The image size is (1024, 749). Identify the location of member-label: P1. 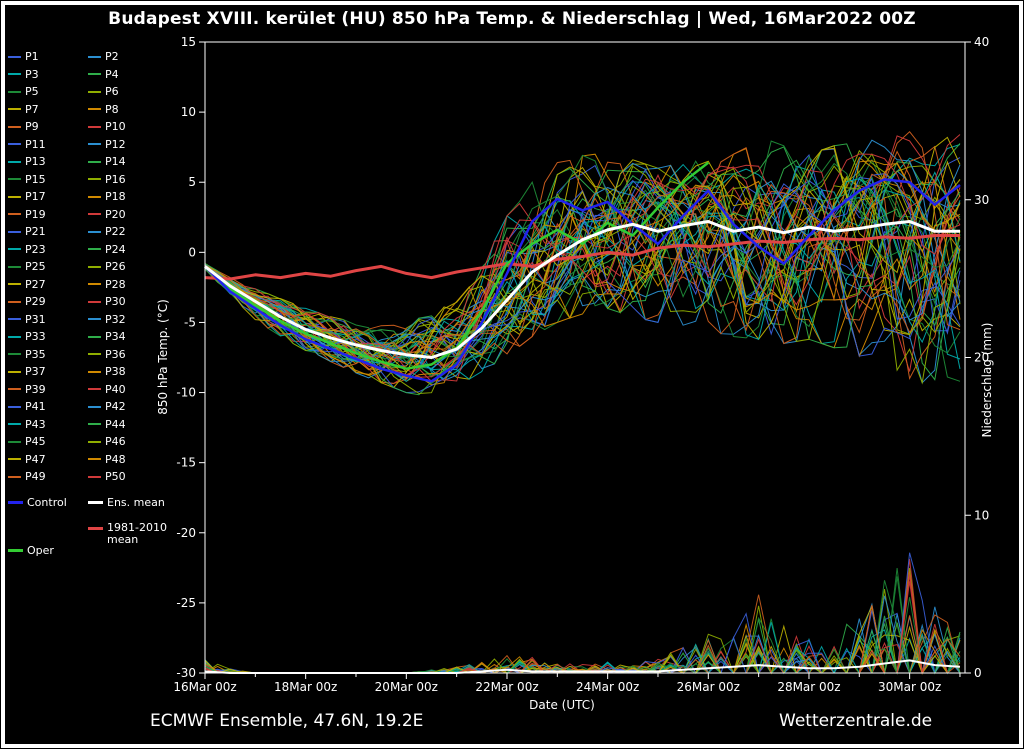
(32, 57).